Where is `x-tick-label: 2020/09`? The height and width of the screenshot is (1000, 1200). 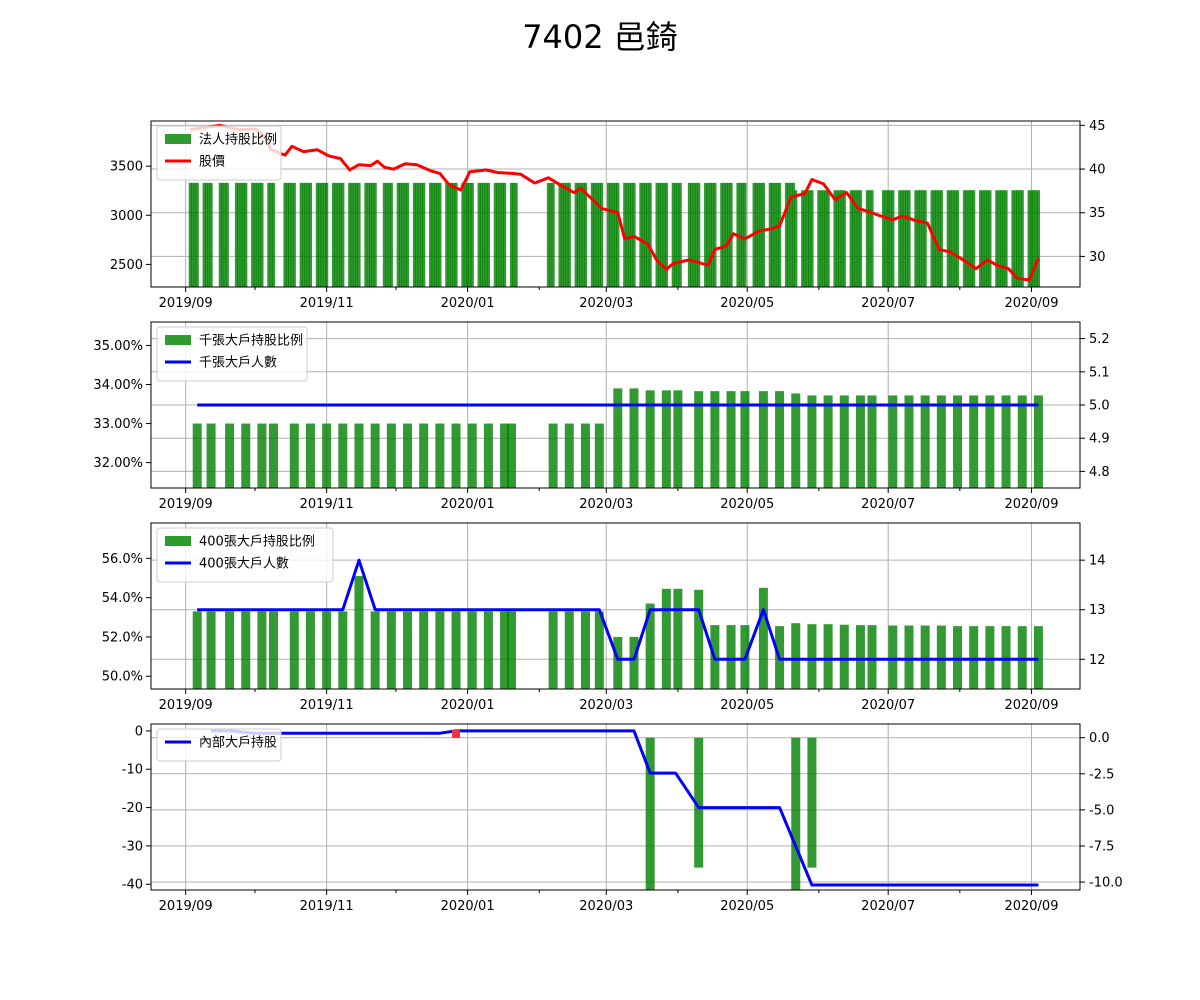 x-tick-label: 2020/09 is located at coordinates (1031, 906).